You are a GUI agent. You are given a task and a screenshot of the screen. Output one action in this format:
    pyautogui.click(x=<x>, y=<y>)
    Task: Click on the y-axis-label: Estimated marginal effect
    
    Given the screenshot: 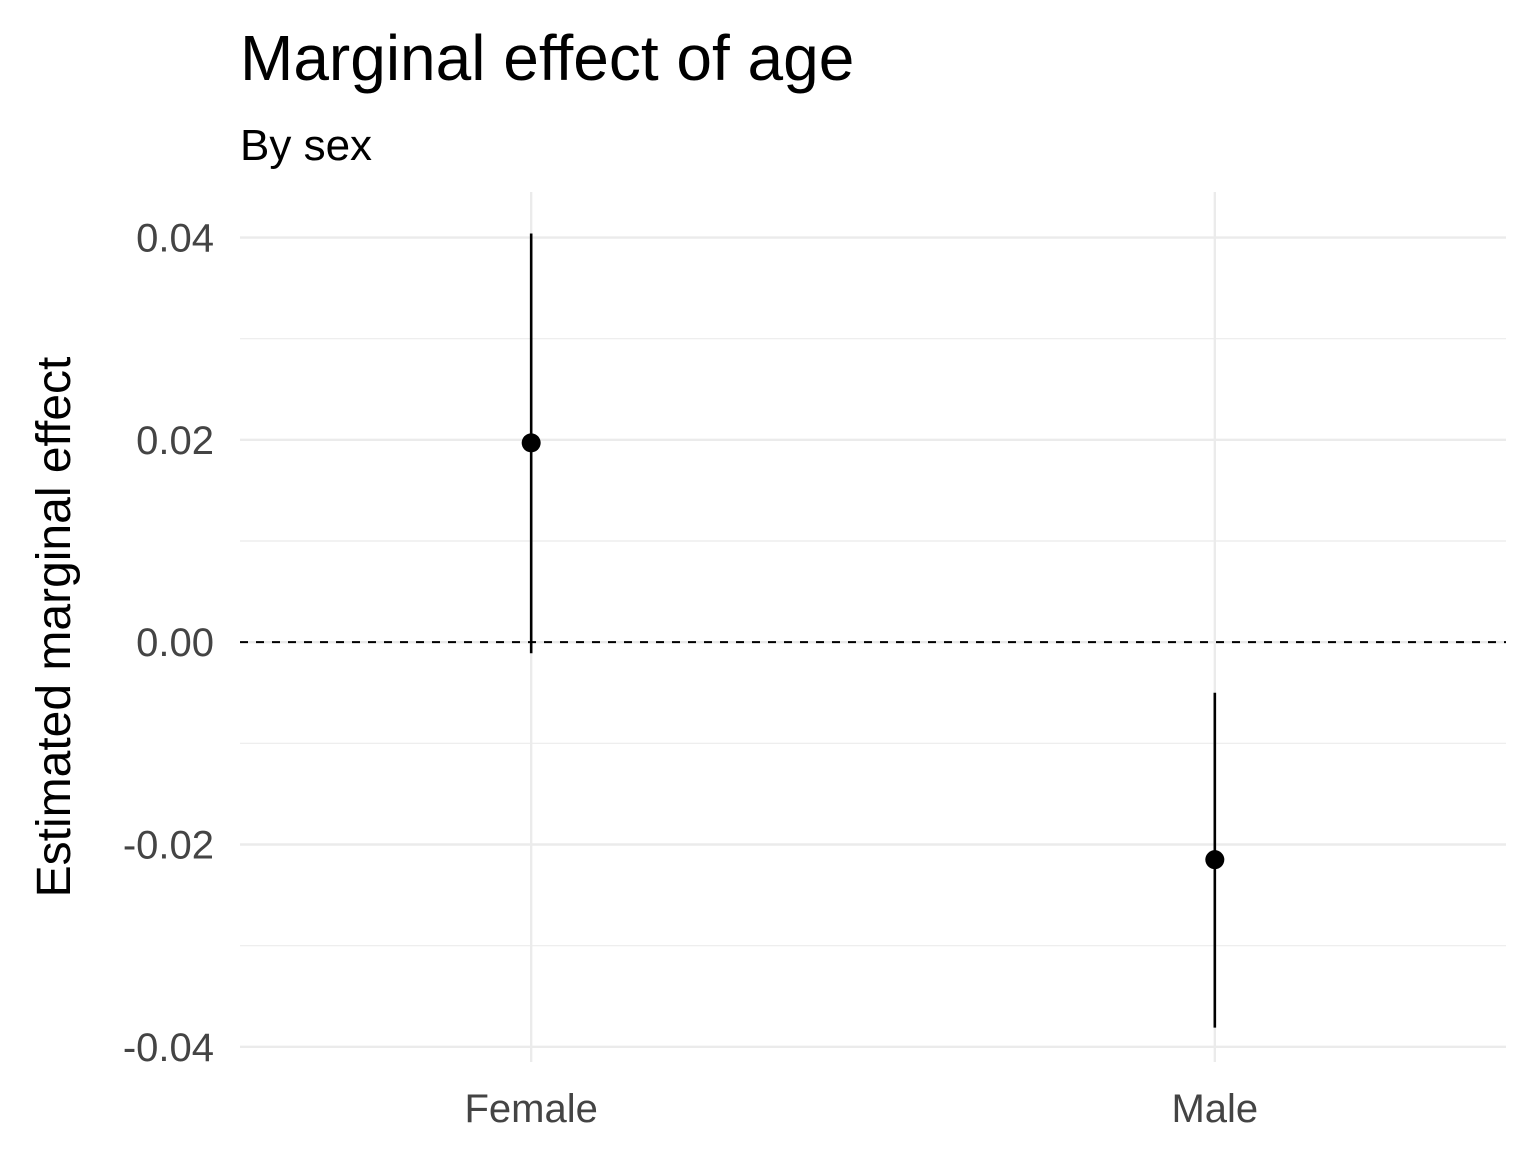 What is the action you would take?
    pyautogui.click(x=54, y=627)
    